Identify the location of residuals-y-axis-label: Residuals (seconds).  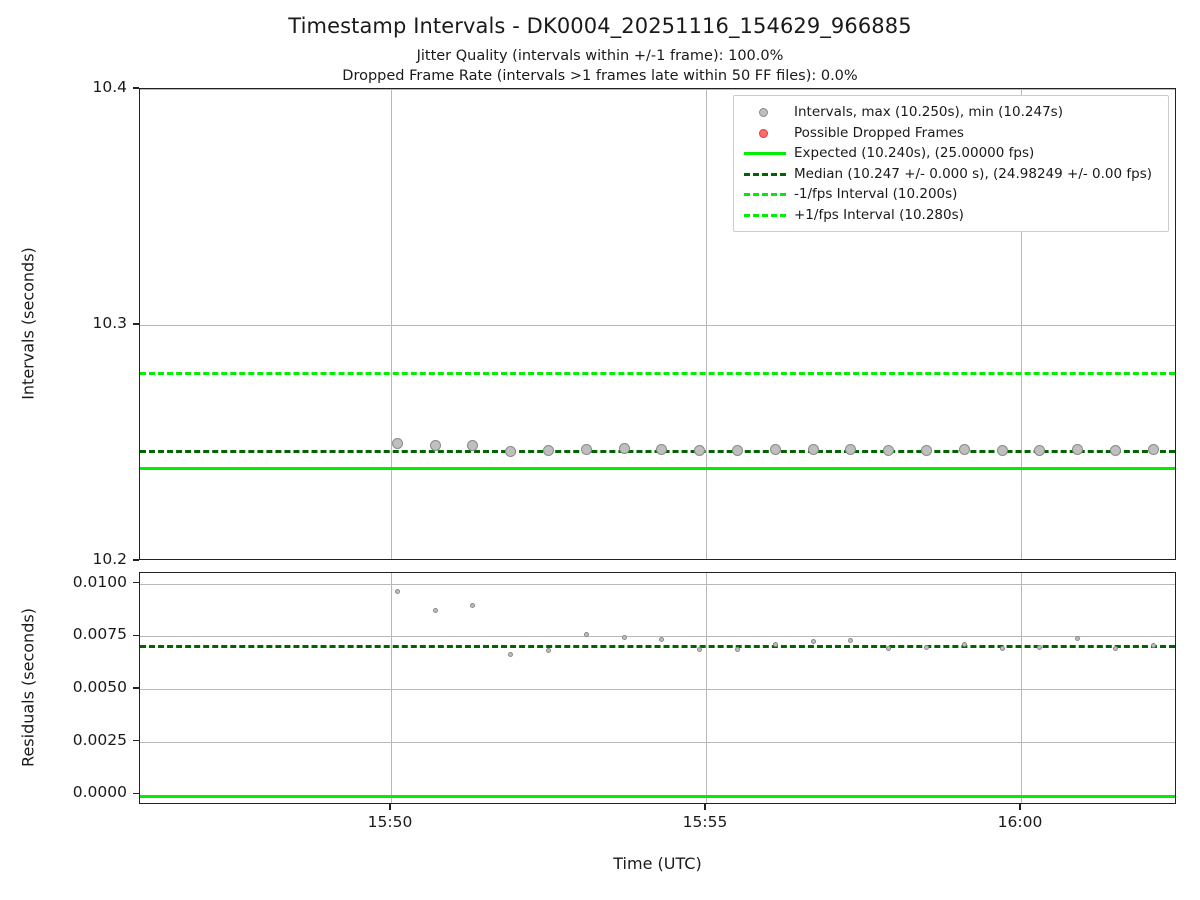
(28, 687).